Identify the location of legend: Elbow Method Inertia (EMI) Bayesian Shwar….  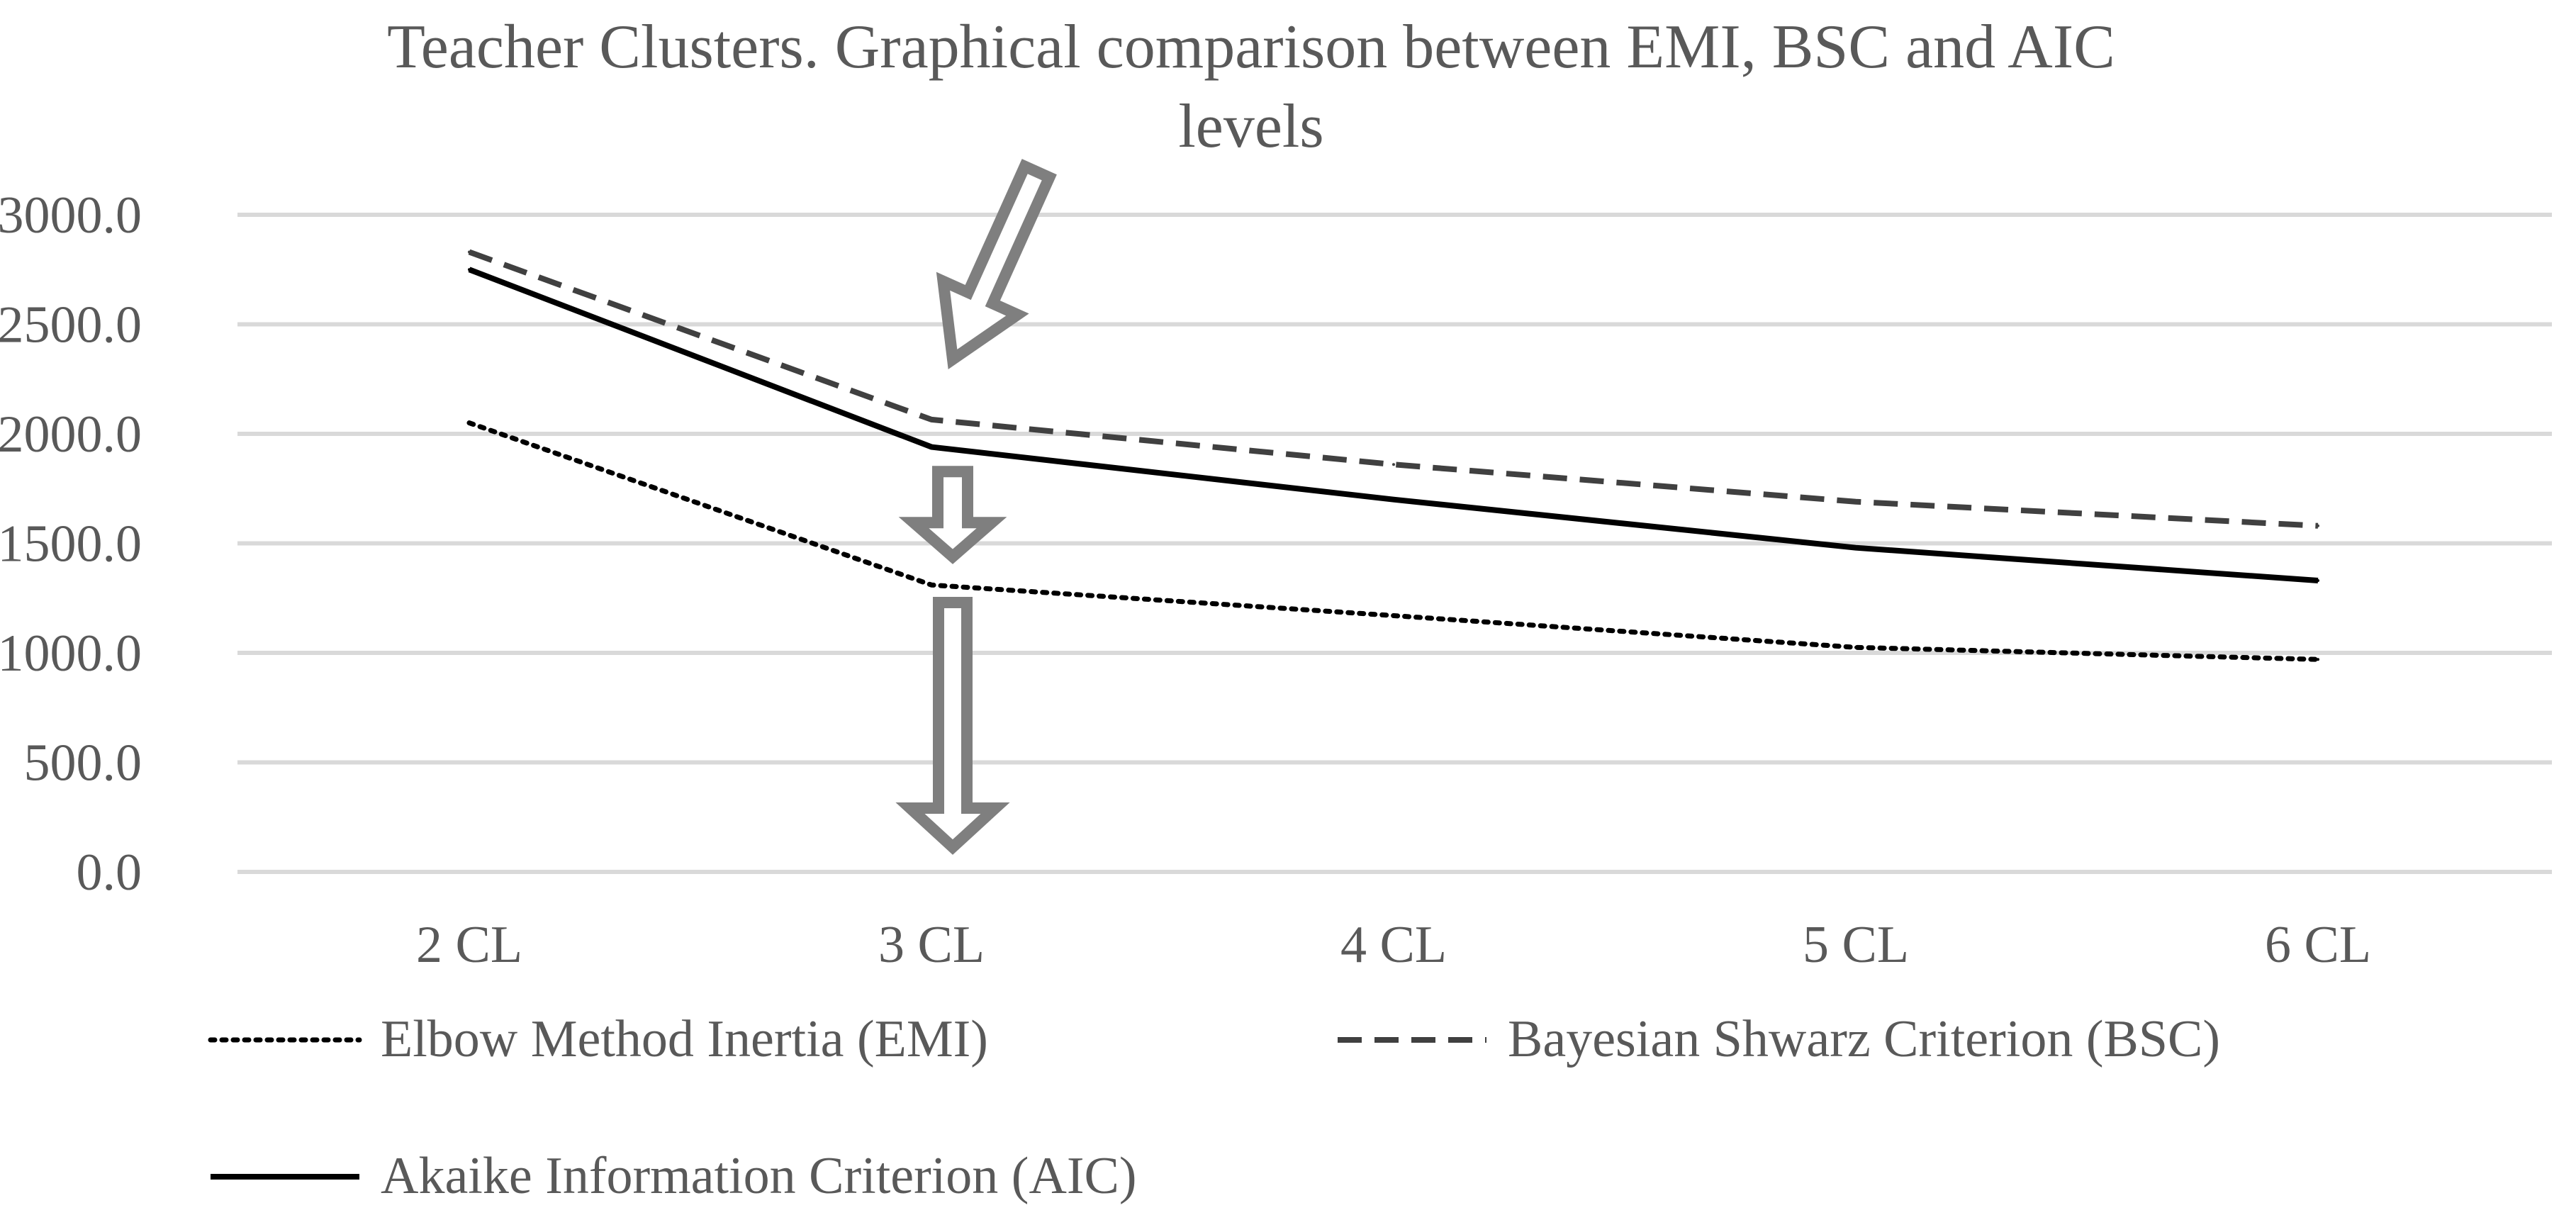
(1214, 1107).